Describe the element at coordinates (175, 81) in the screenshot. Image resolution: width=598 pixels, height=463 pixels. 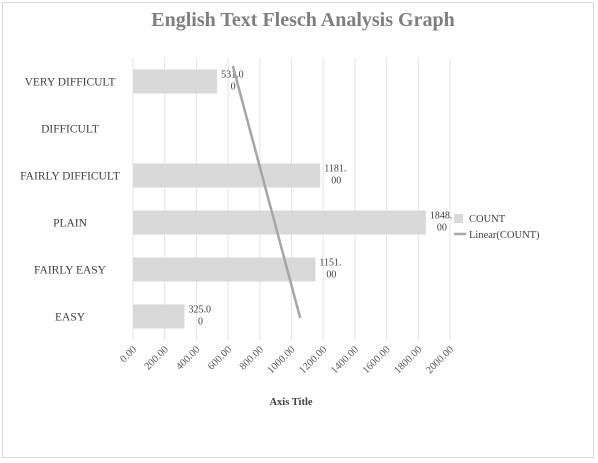
I see `bar-very-difficult` at that location.